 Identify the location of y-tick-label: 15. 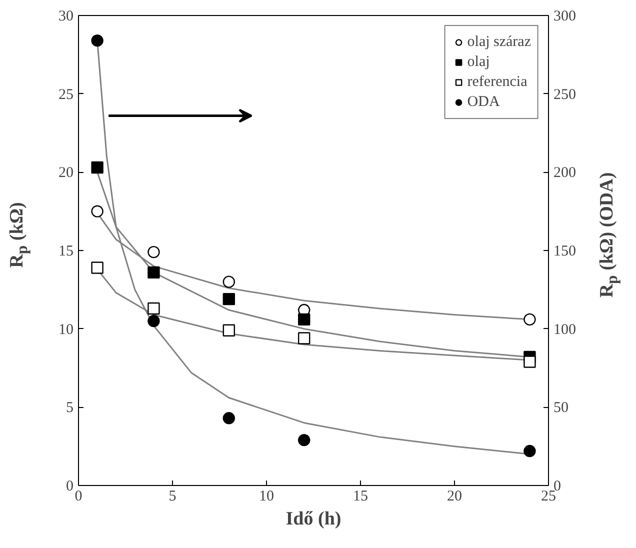
(66, 252).